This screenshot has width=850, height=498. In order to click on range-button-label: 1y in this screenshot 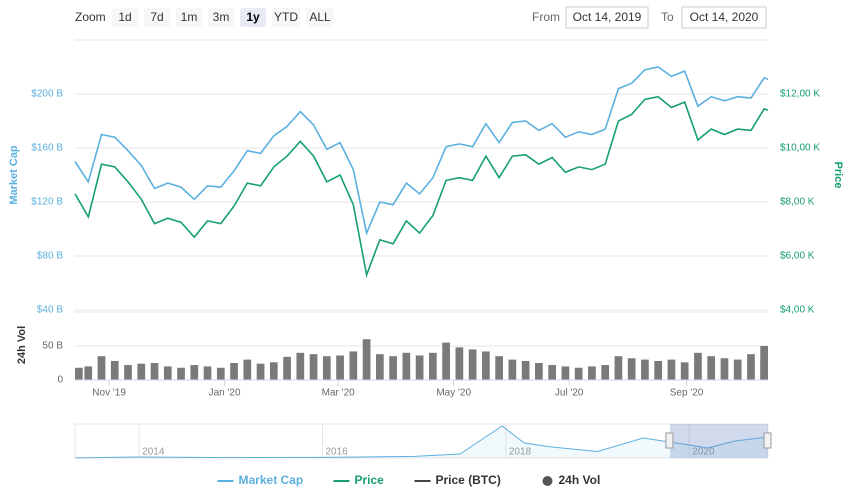, I will do `click(253, 17)`.